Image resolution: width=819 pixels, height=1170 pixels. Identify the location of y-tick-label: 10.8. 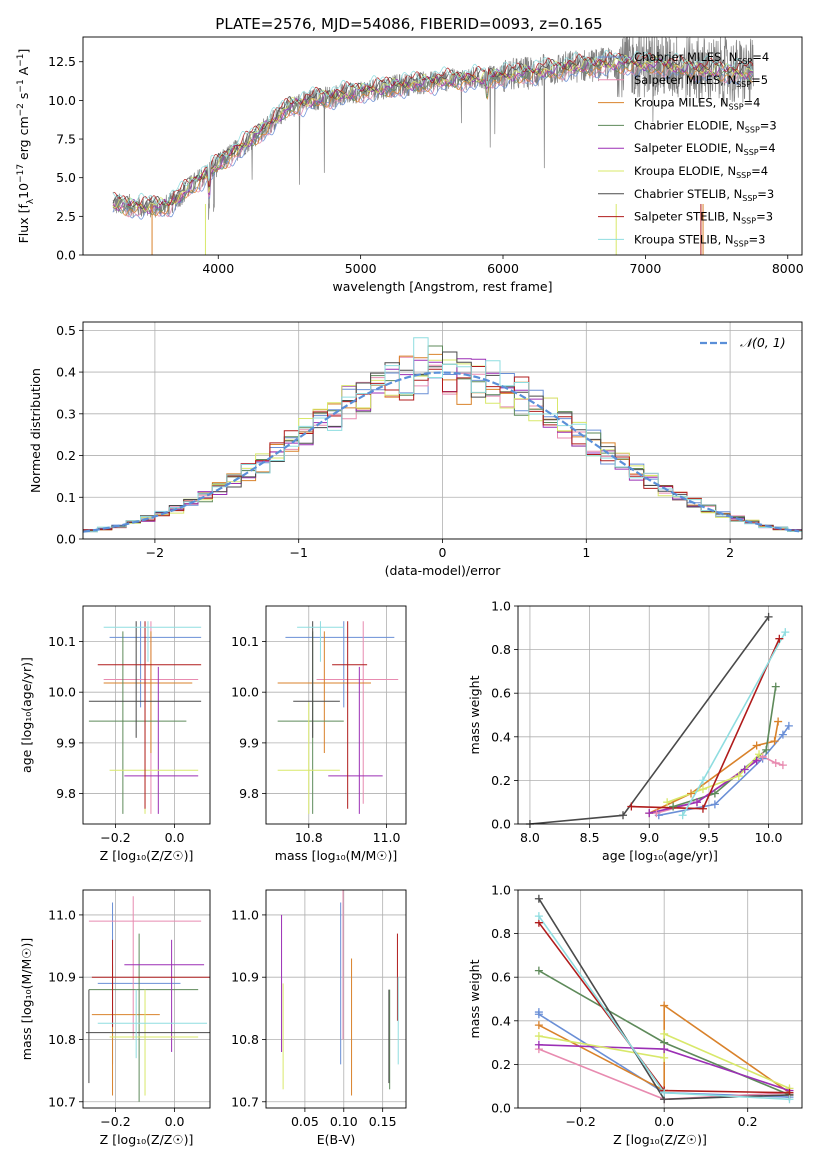
(245, 1039).